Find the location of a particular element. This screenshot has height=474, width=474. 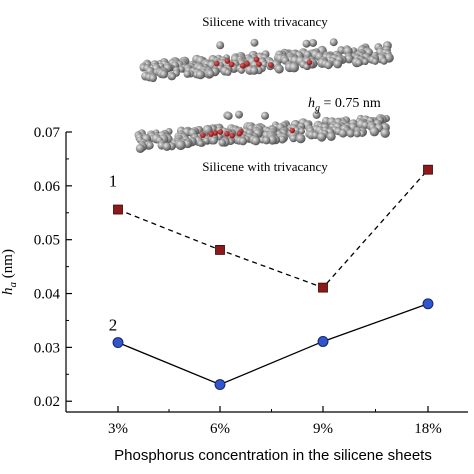

y-tick-label: 0.06 is located at coordinates (47, 187).